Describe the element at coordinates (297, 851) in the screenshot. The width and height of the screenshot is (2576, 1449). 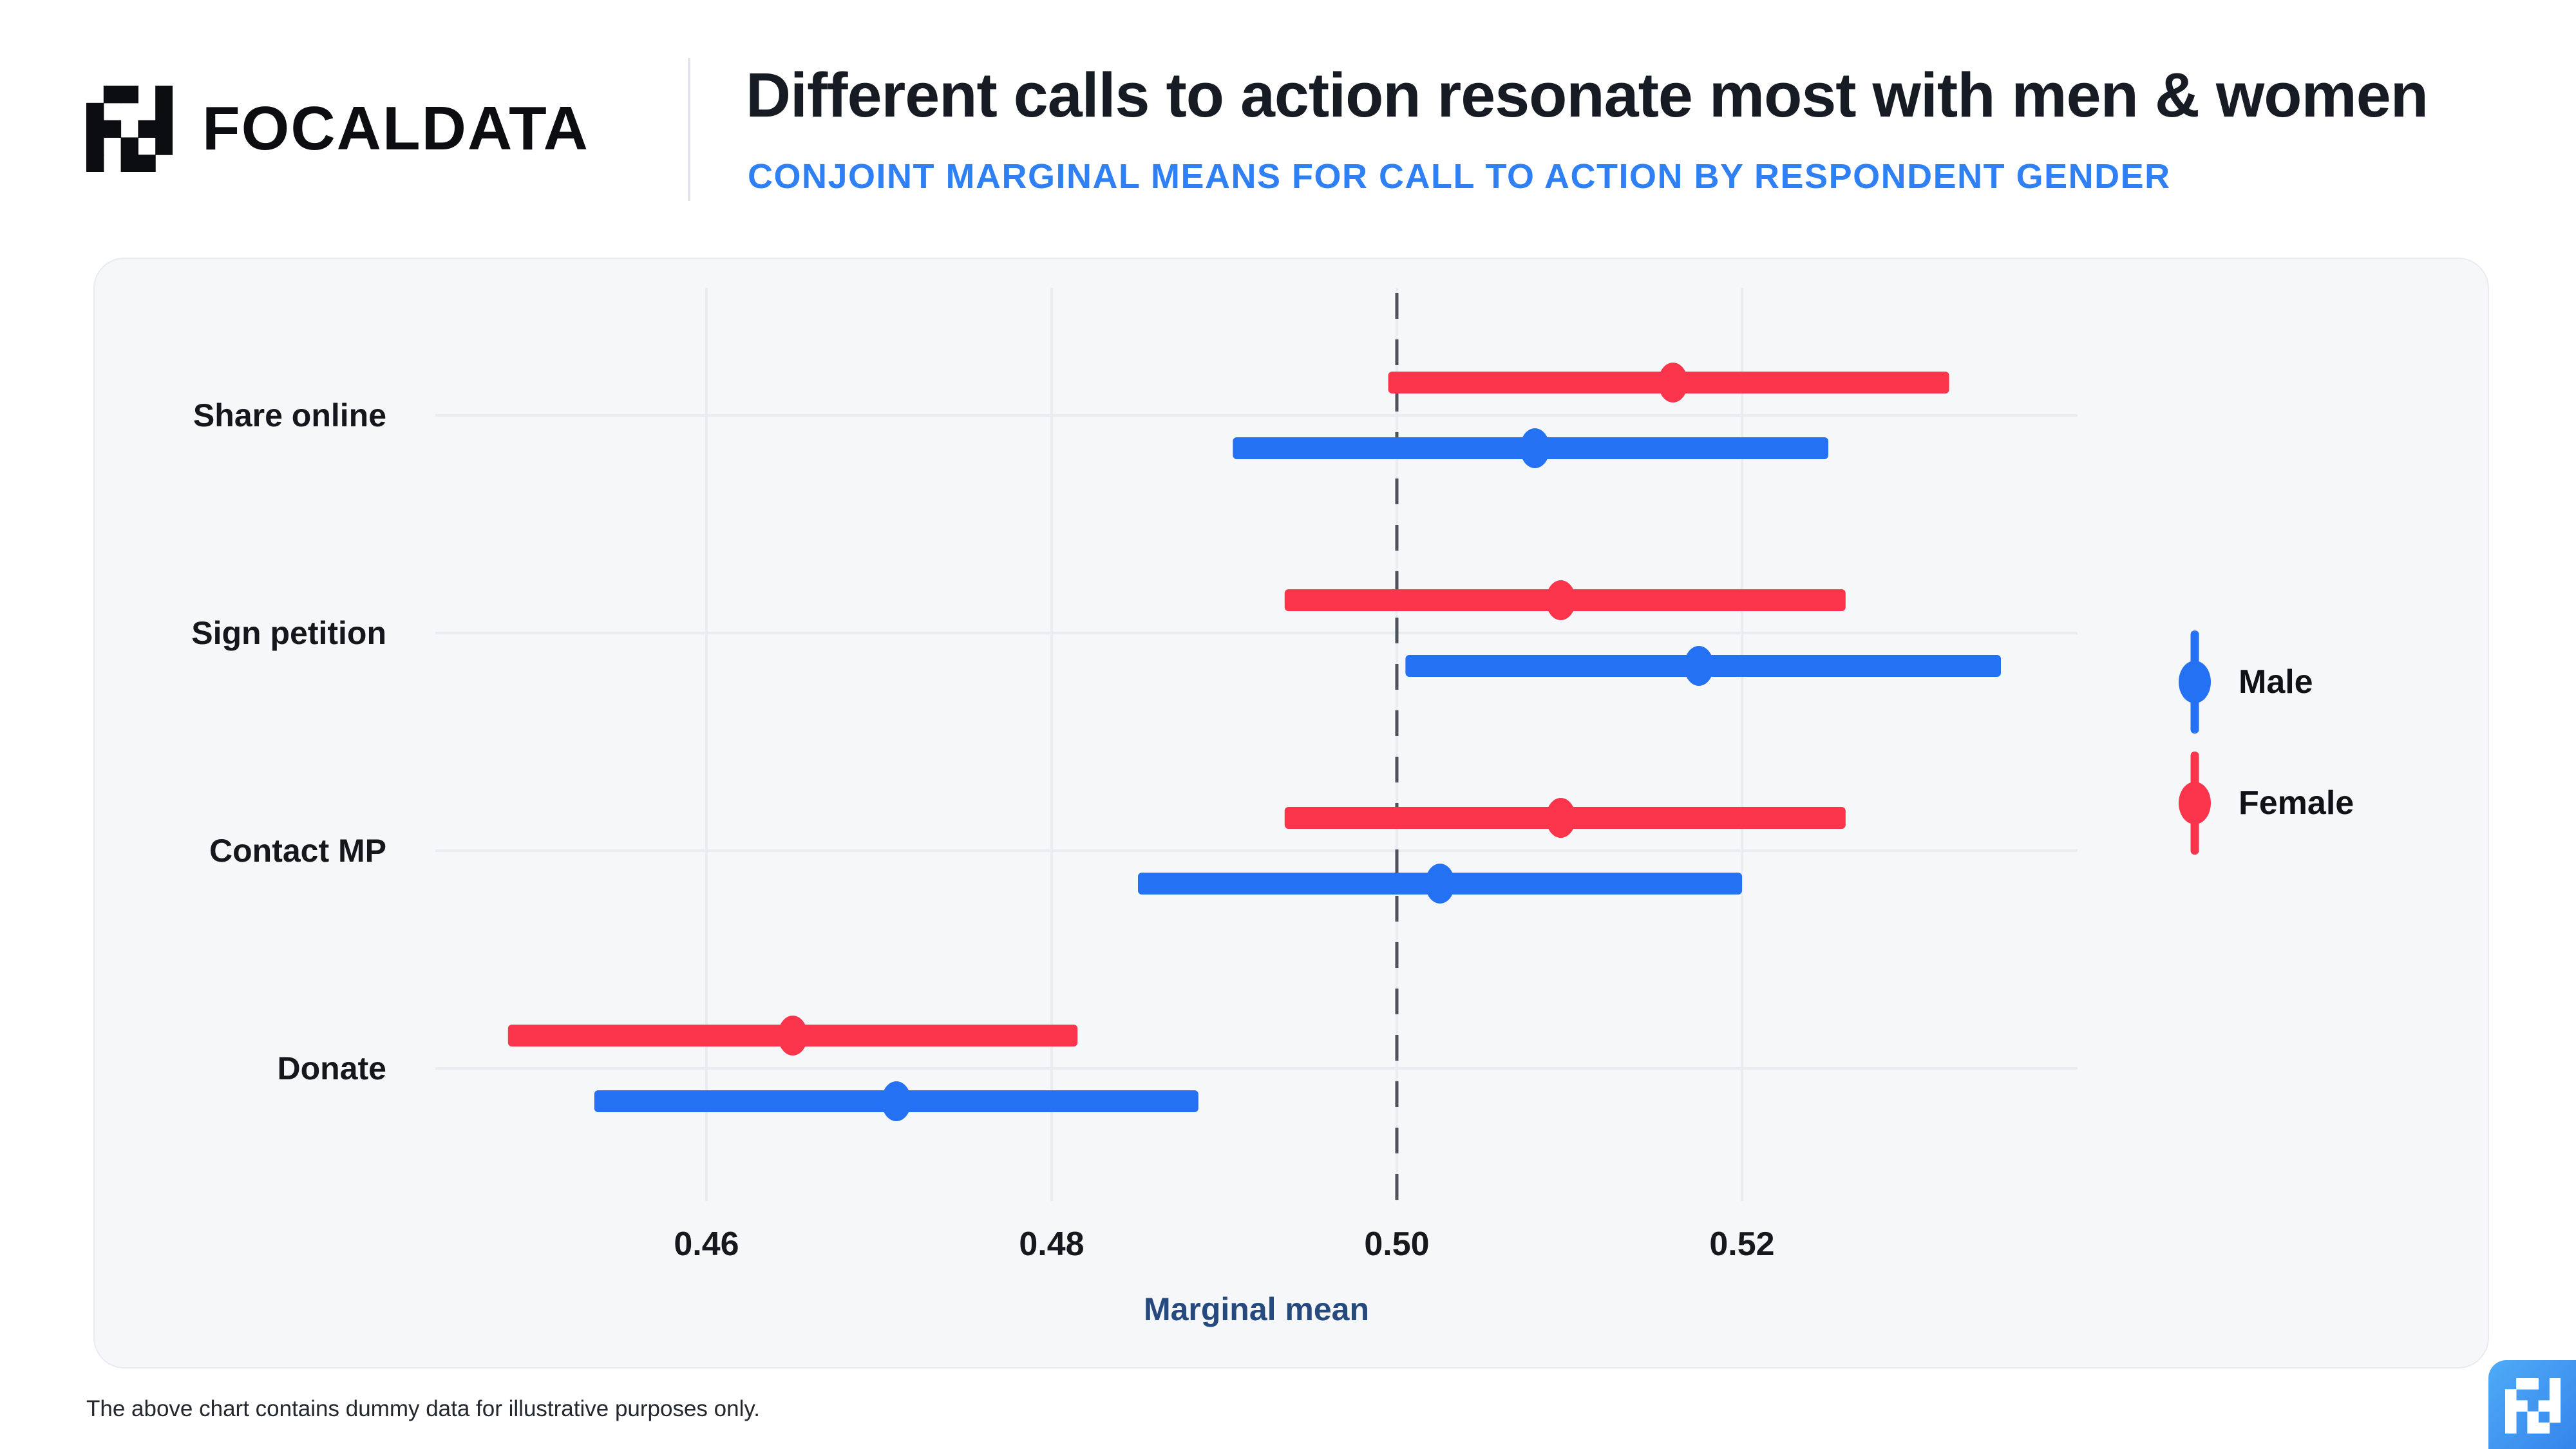
I see `category-label-contact-mp: Contact MP` at that location.